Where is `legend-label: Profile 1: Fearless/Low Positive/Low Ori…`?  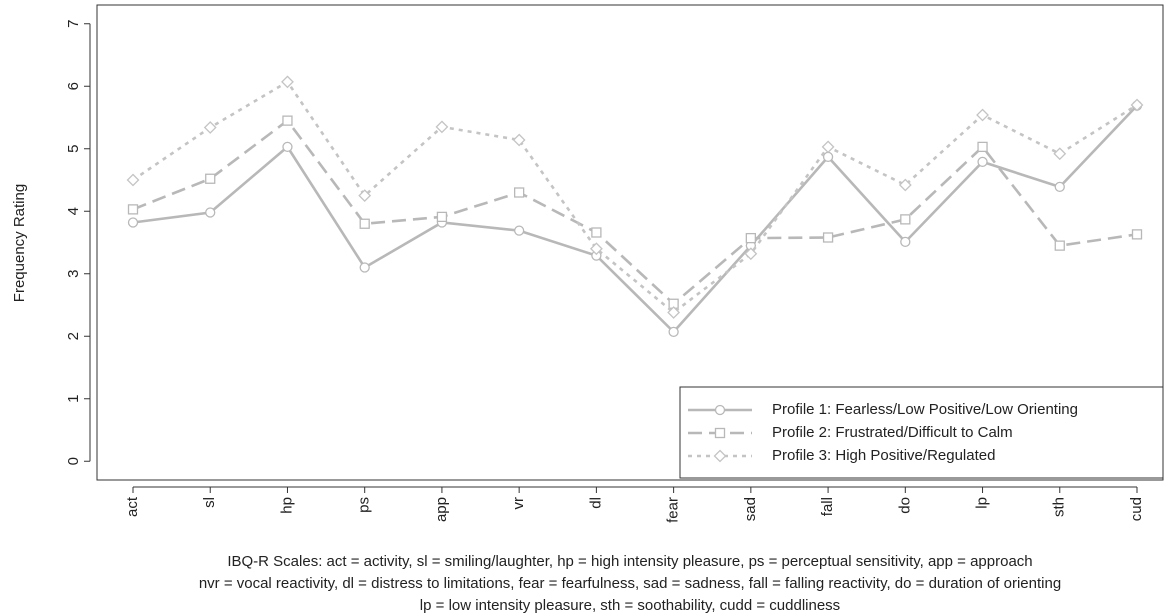 legend-label: Profile 1: Fearless/Low Positive/Low Ori… is located at coordinates (925, 409).